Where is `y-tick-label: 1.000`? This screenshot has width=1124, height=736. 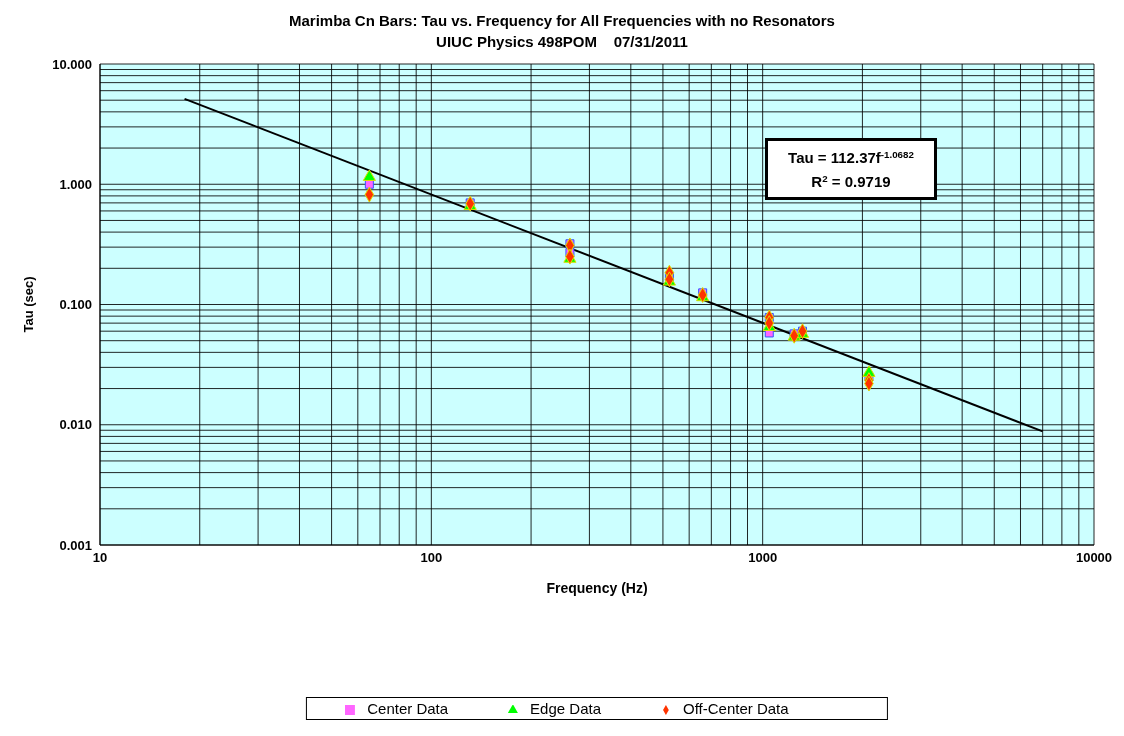 y-tick-label: 1.000 is located at coordinates (75, 184).